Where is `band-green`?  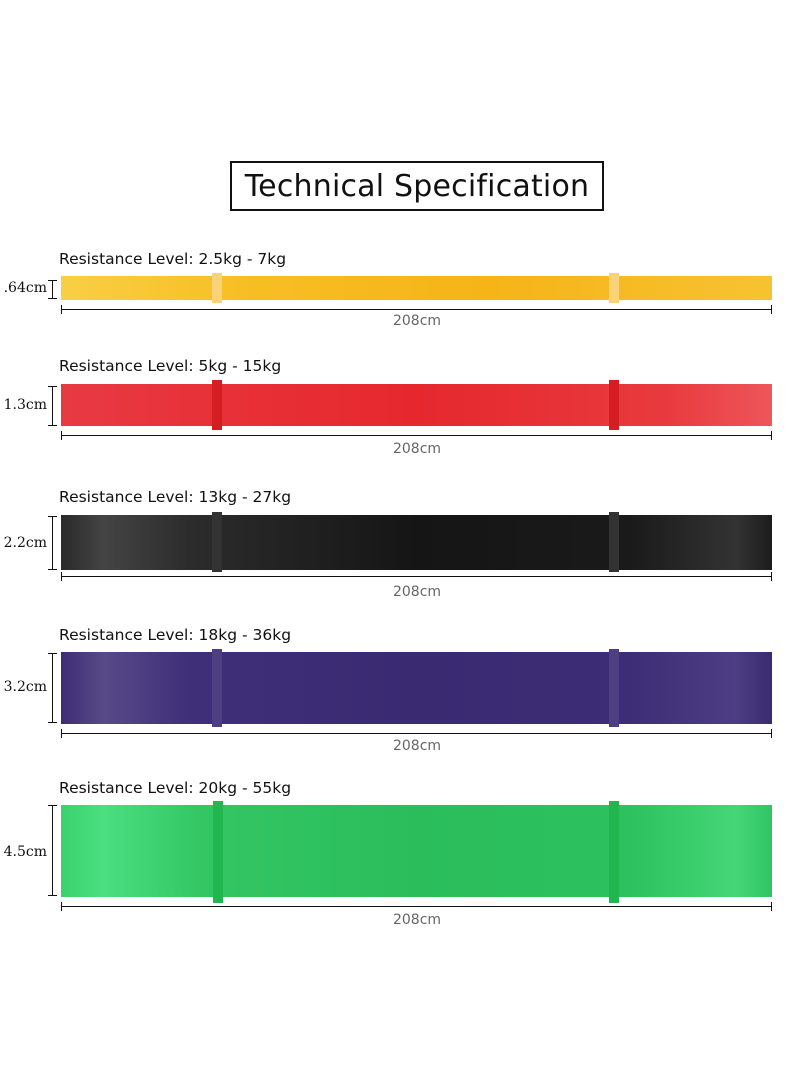 band-green is located at coordinates (416, 851).